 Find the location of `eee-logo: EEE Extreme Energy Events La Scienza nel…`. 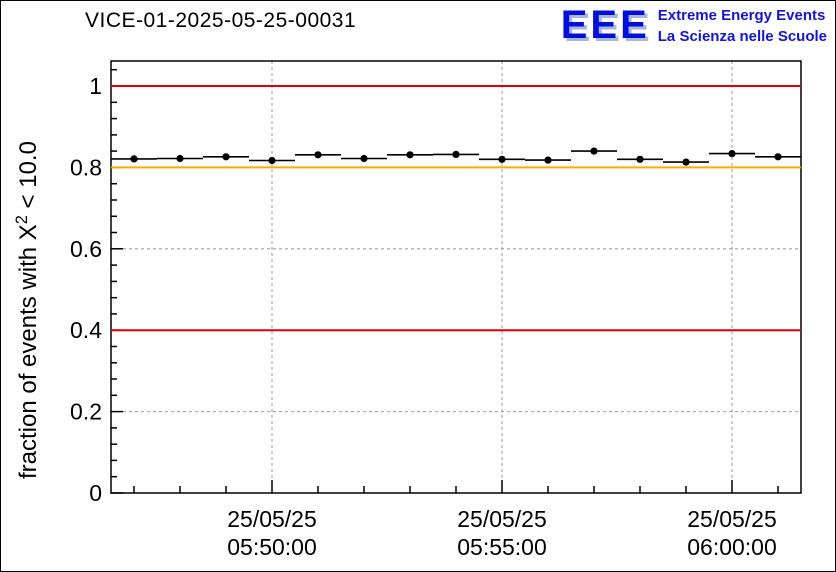

eee-logo: EEE Extreme Energy Events La Scienza nel… is located at coordinates (694, 26).